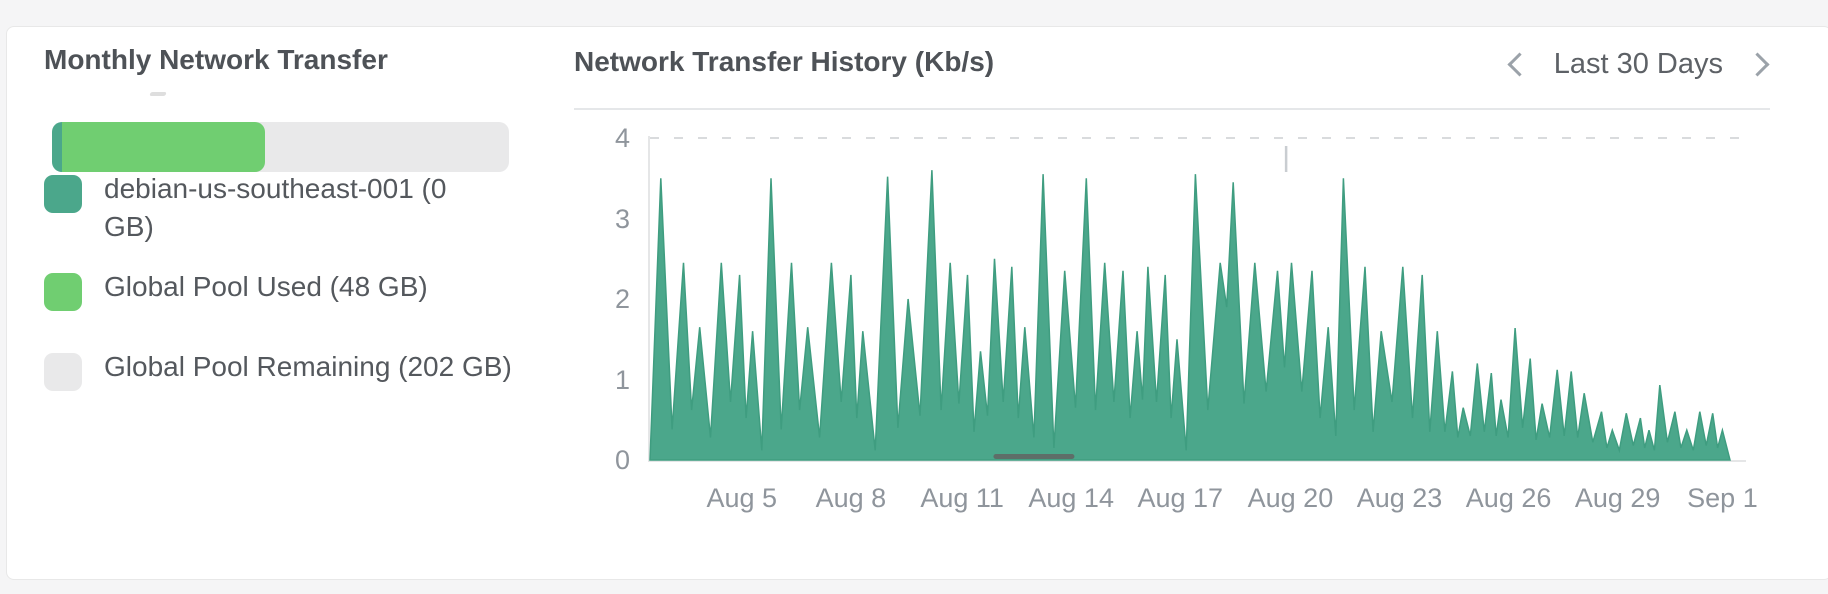 This screenshot has width=1828, height=594. What do you see at coordinates (275, 188) in the screenshot?
I see `legend-label-line: debian-us-southeast-001 (0` at bounding box center [275, 188].